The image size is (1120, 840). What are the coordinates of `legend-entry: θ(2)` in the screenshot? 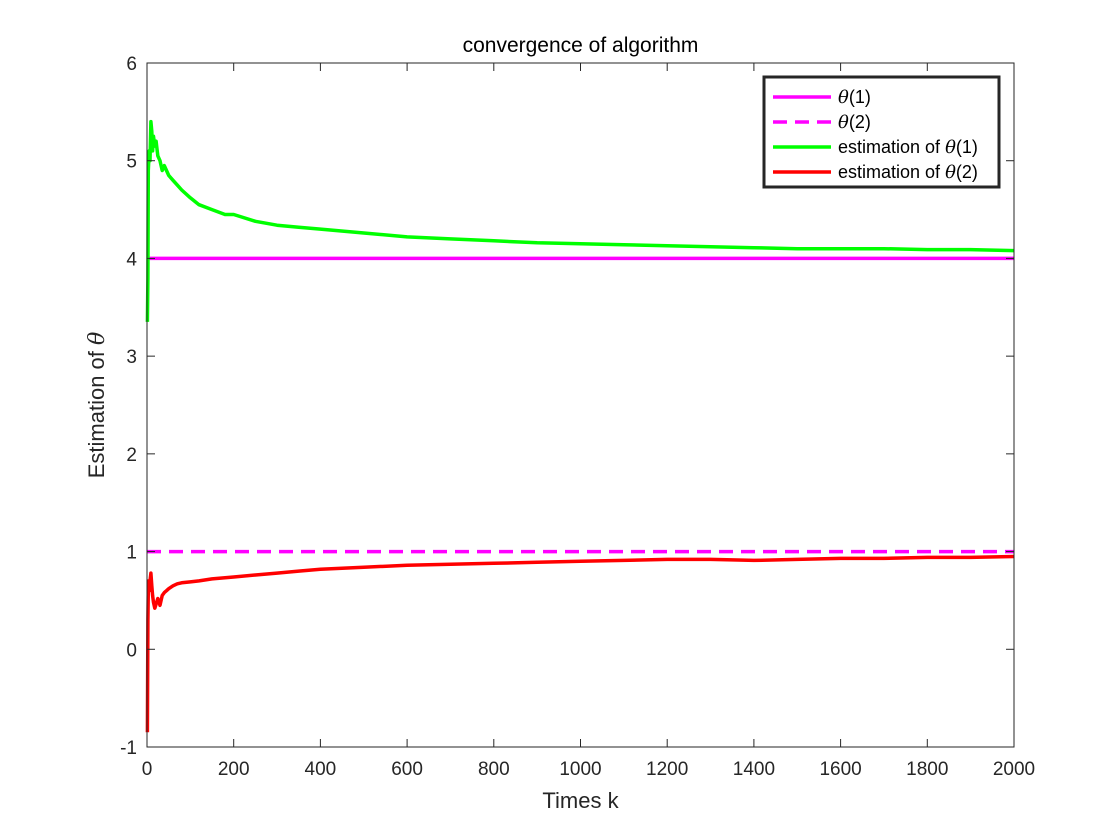 It's located at (854, 122).